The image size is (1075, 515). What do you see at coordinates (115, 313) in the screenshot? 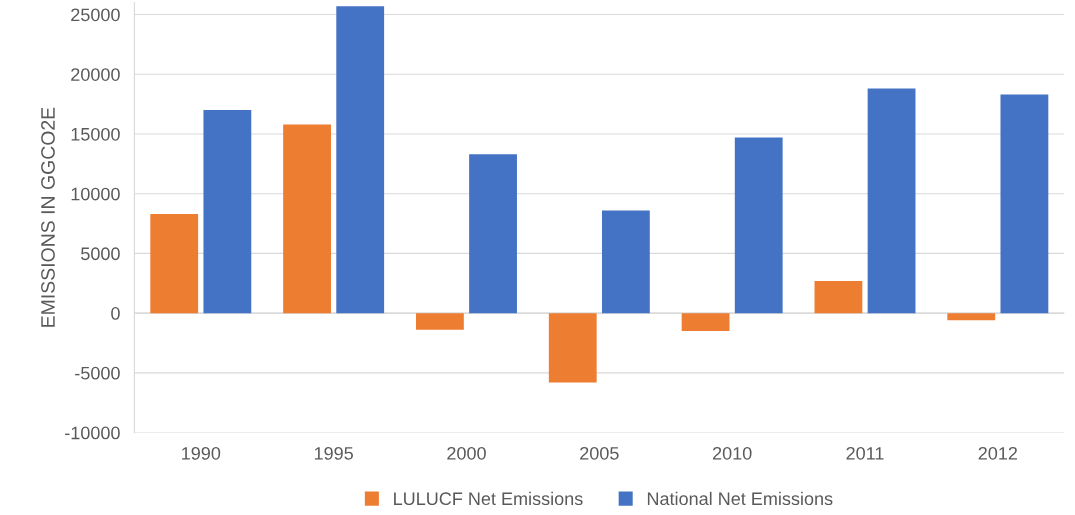
I see `y-tick-label: 0` at bounding box center [115, 313].